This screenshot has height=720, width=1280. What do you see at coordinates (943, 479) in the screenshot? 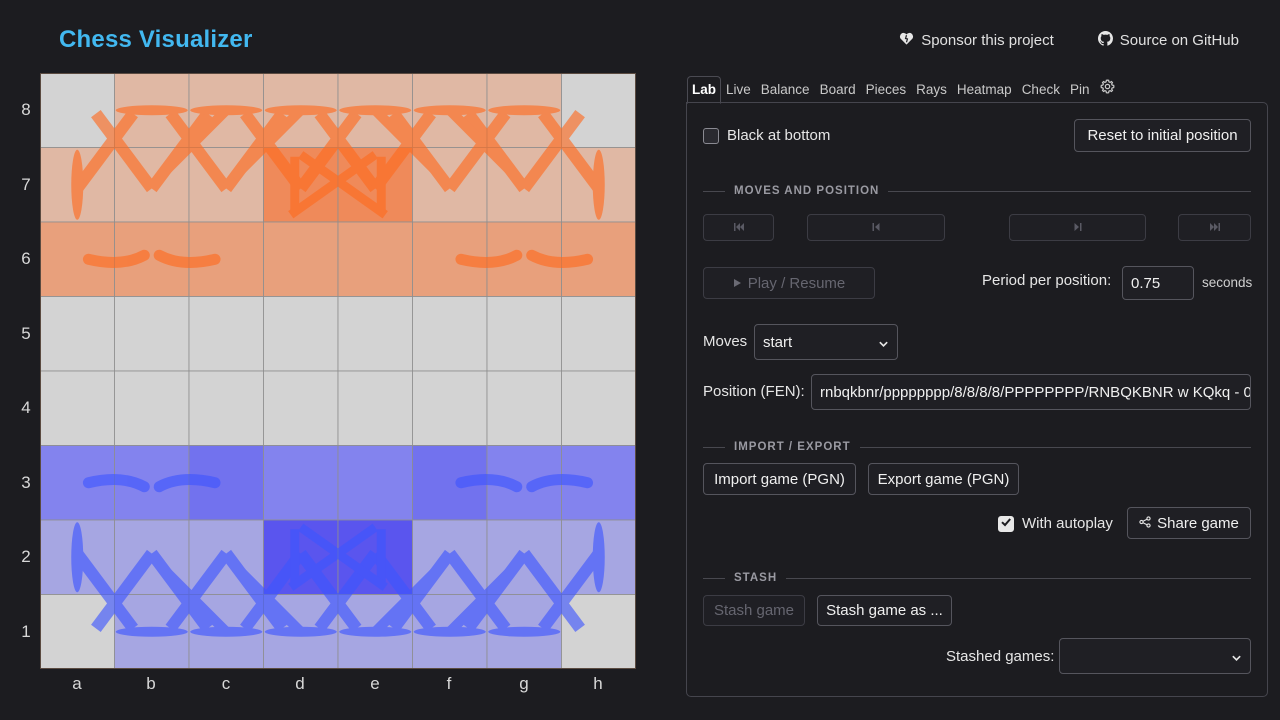
I see `export-pgn-button: Export game (PGN)` at bounding box center [943, 479].